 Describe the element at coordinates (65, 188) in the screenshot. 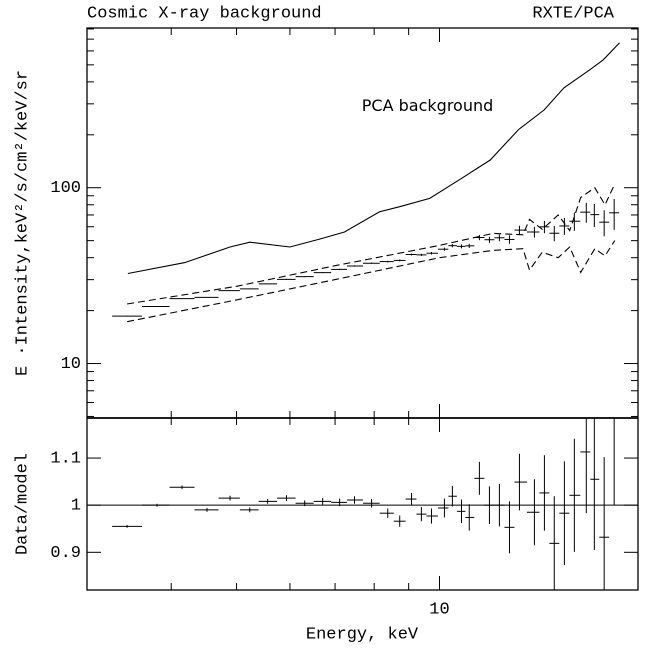

I see `y-tick-label: 100` at that location.